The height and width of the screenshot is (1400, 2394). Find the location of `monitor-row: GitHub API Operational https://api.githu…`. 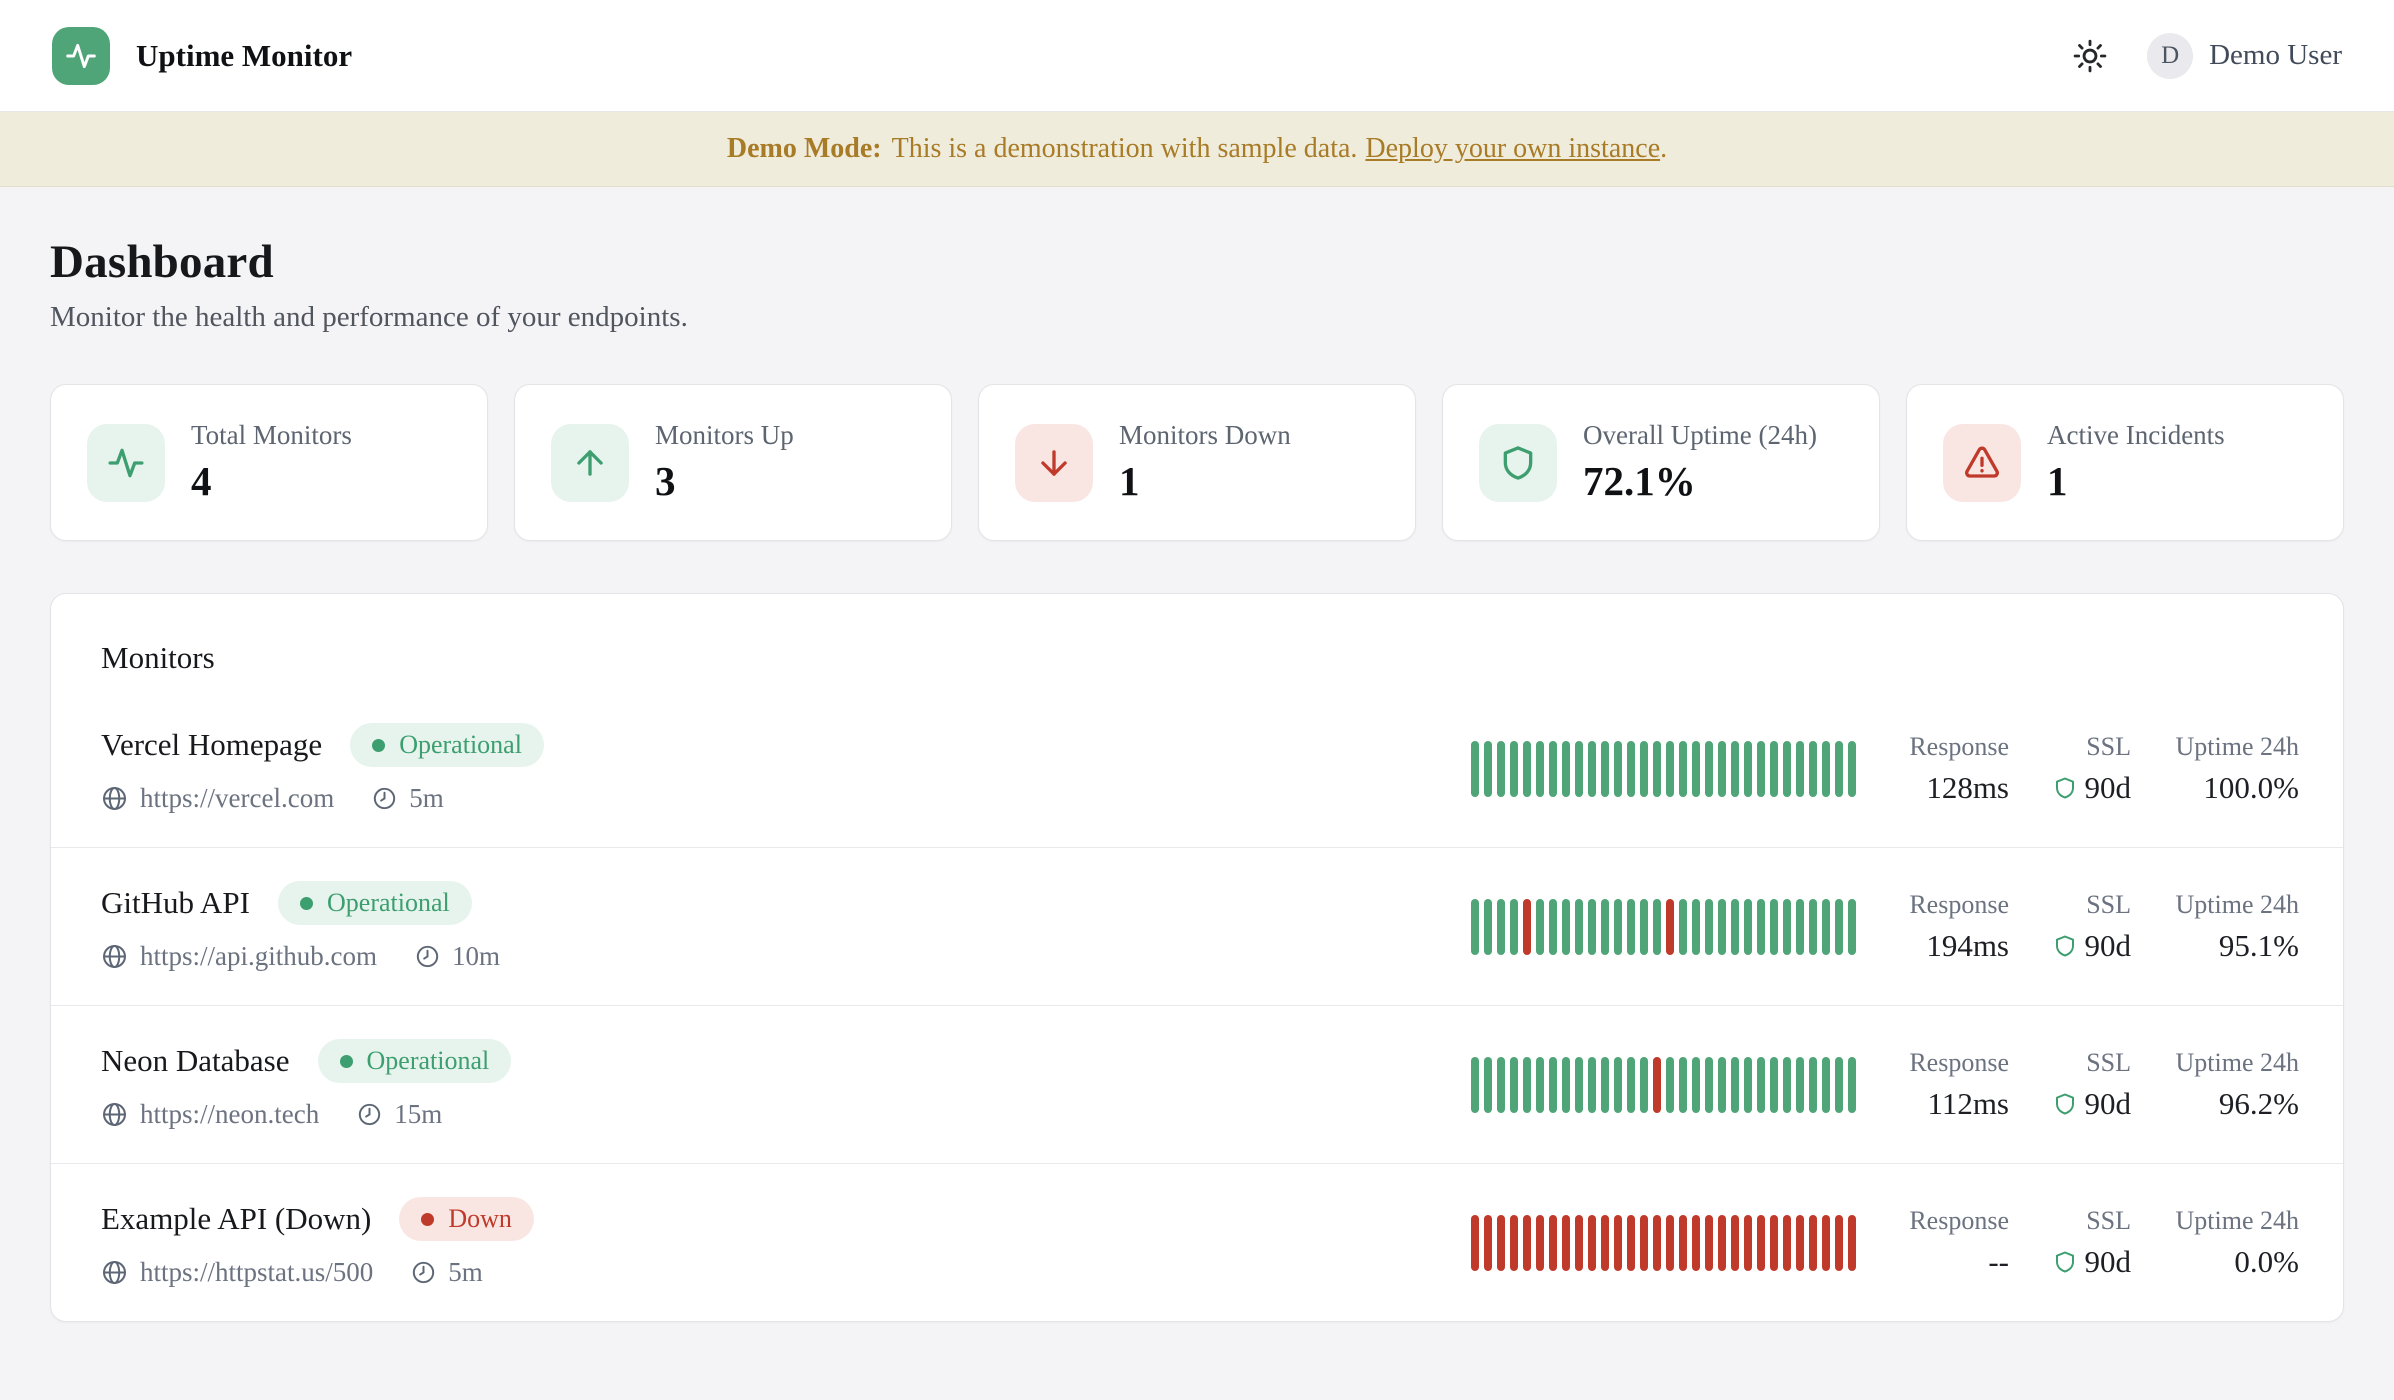

monitor-row: GitHub API Operational https://api.githu… is located at coordinates (1197, 926).